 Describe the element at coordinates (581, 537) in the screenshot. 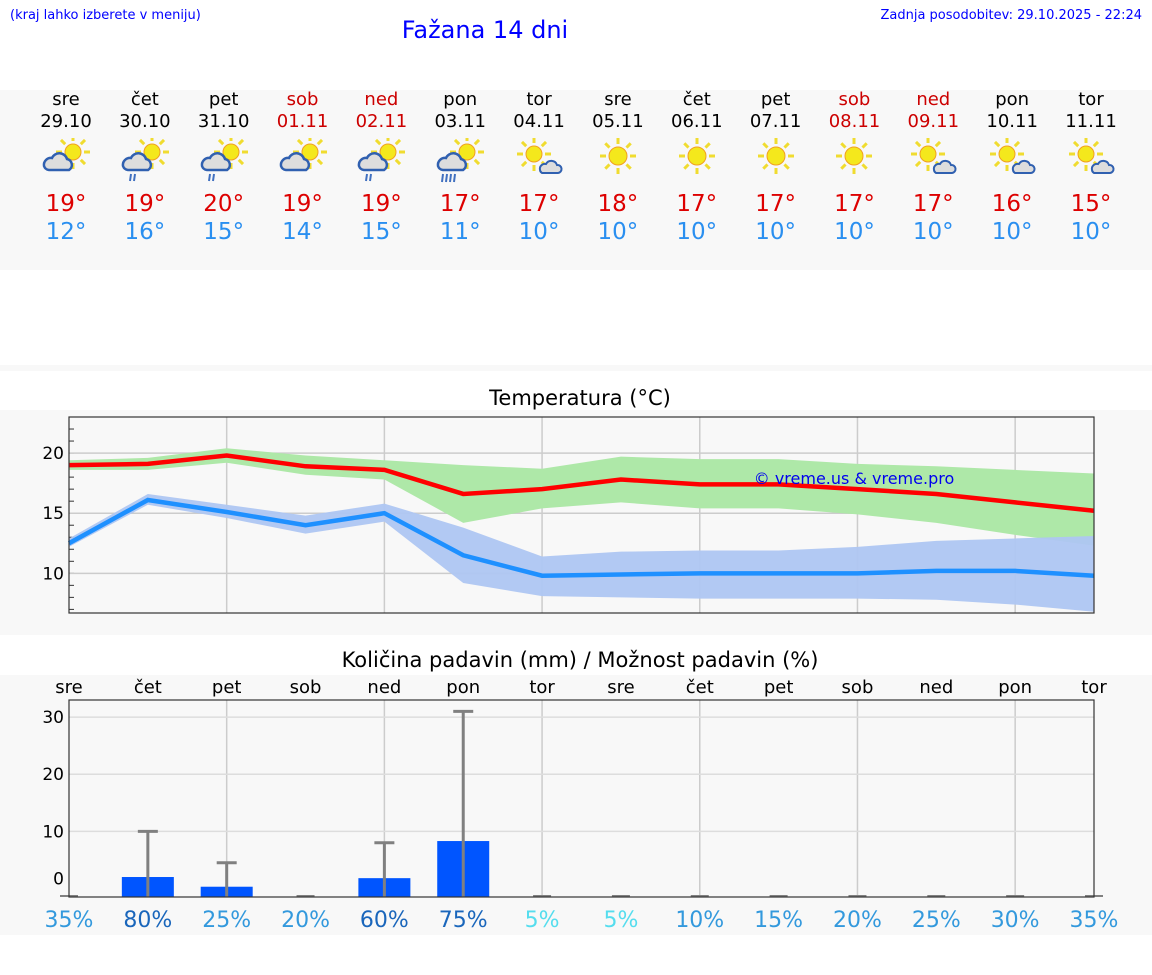

I see `line-min` at that location.